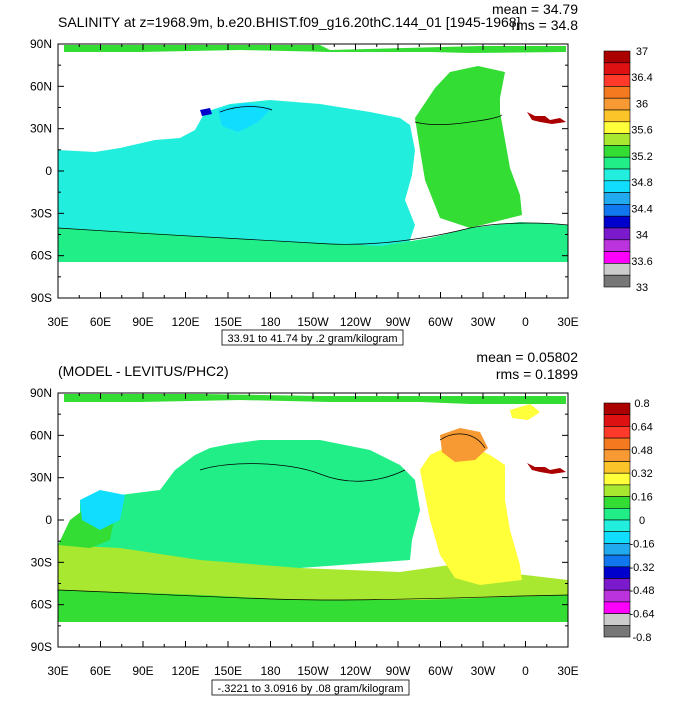  I want to click on panel-2-contour-atlantic, so click(462, 441).